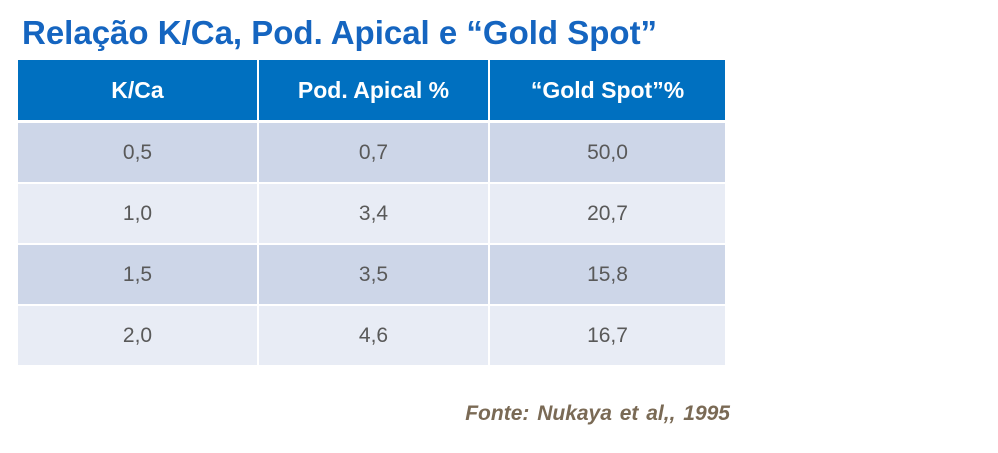  I want to click on table-row: 1,5 3,5 15,8, so click(371, 275).